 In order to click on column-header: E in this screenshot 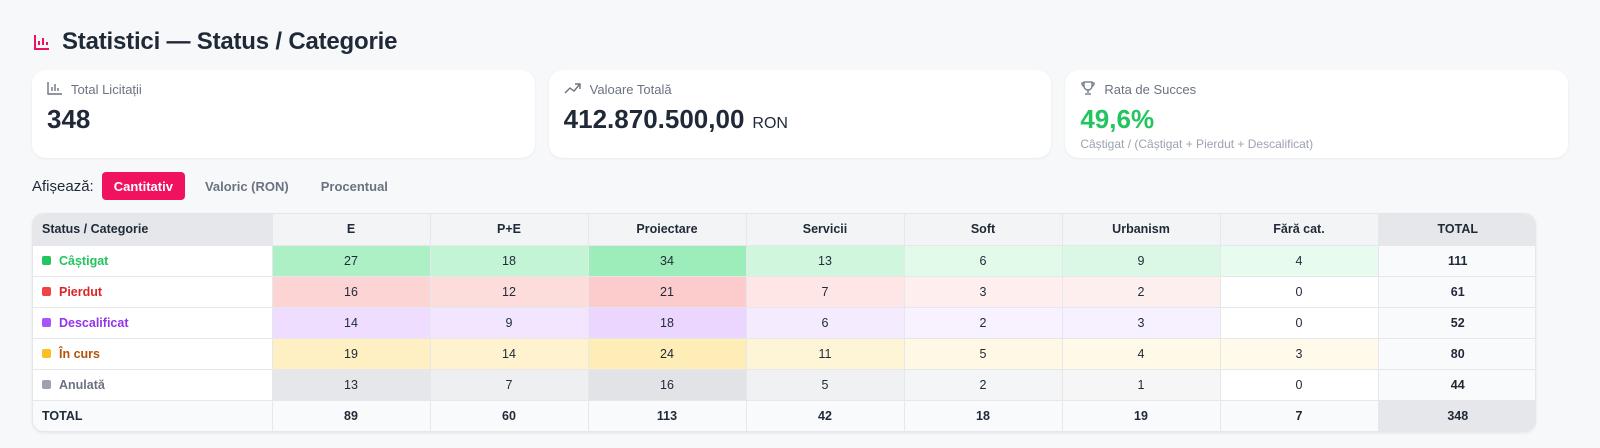, I will do `click(351, 230)`.